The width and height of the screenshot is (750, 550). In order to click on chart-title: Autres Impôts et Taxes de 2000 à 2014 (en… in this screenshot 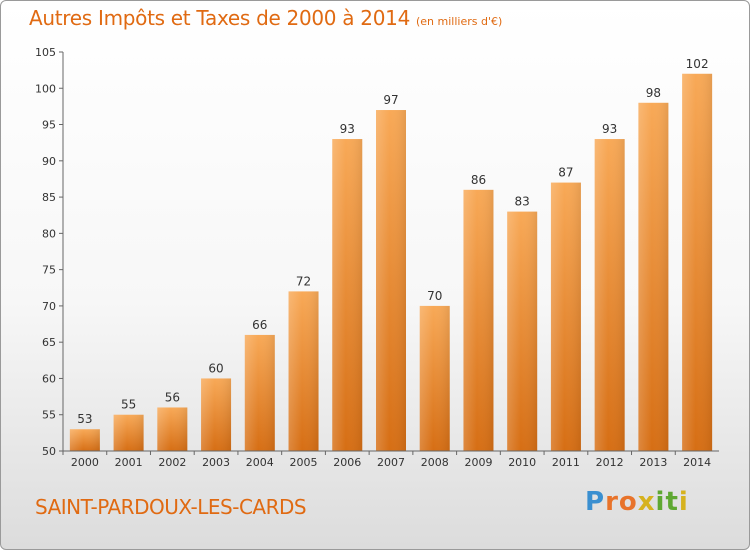, I will do `click(265, 18)`.